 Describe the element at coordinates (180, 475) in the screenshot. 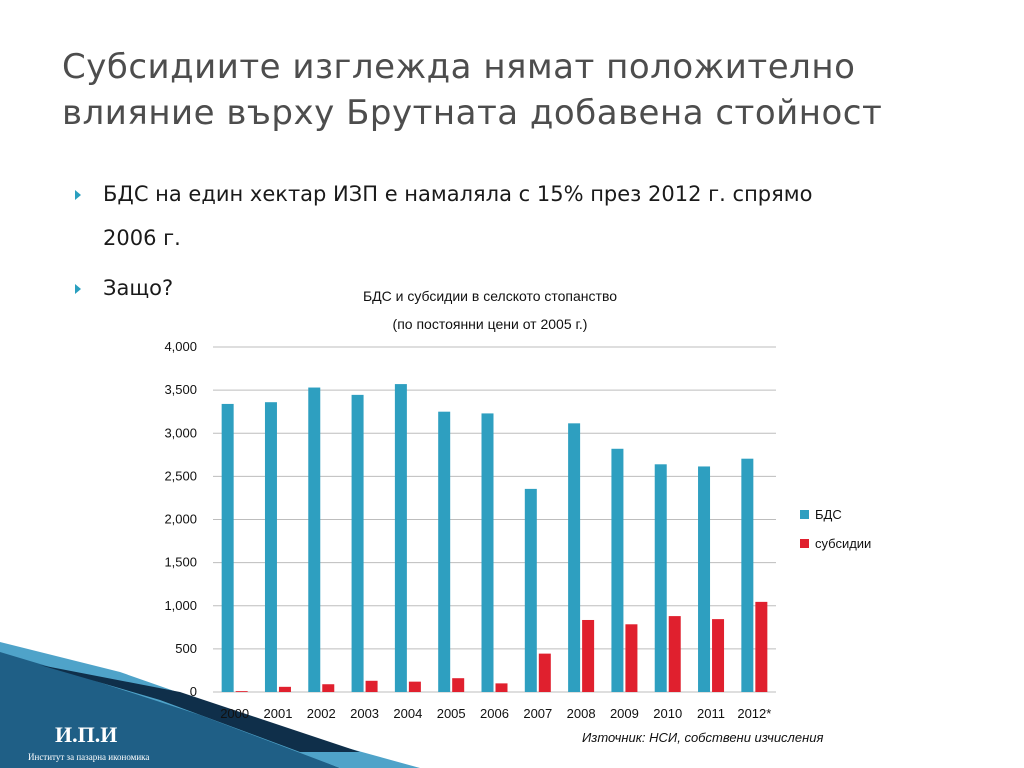

I see `y-tick-label: 2,500` at that location.